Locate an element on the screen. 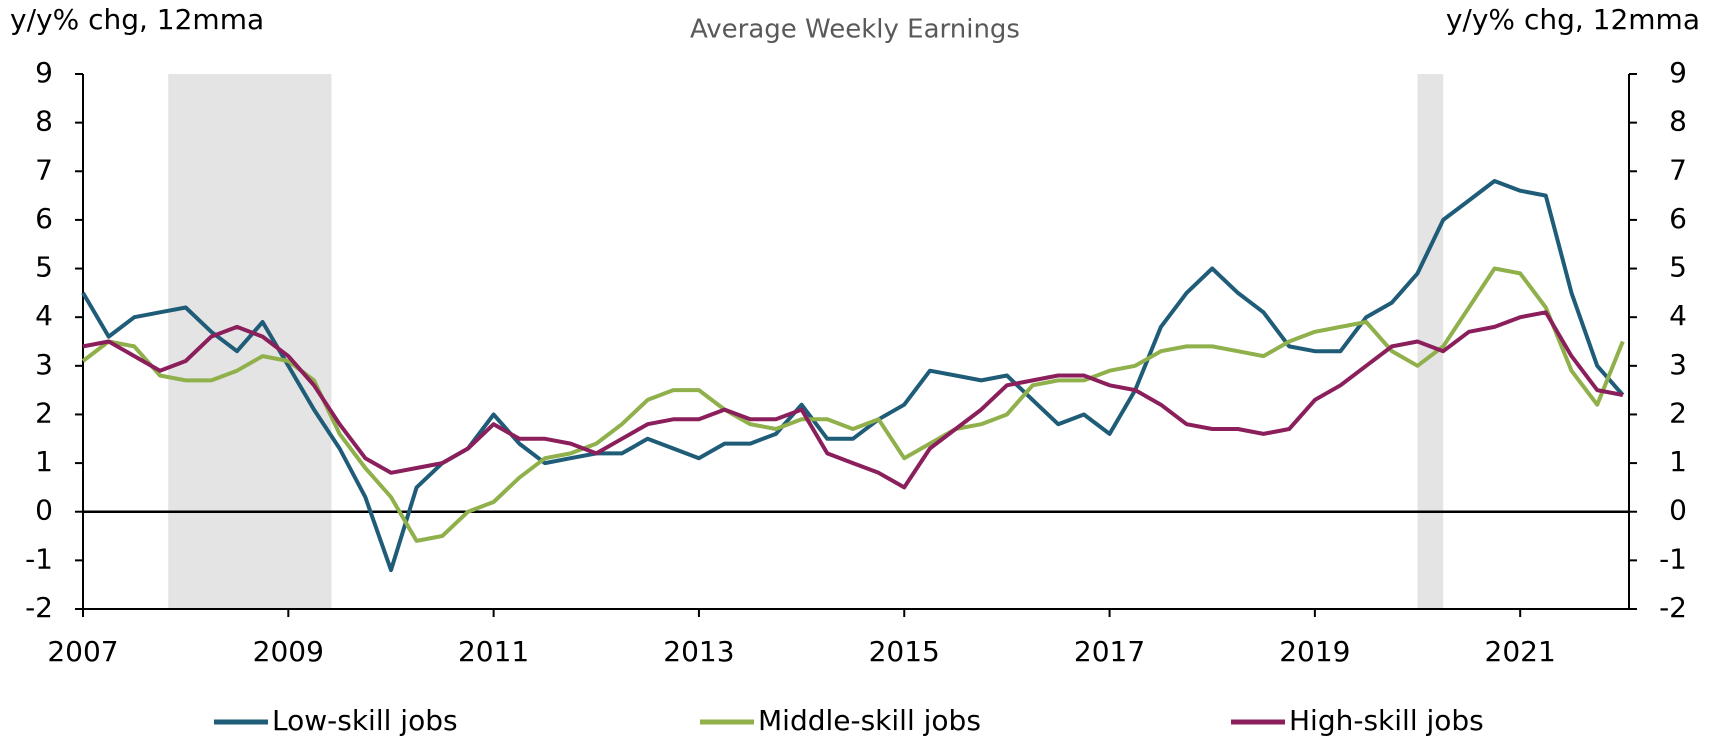  y2-tick-label: 9 is located at coordinates (1678, 72).